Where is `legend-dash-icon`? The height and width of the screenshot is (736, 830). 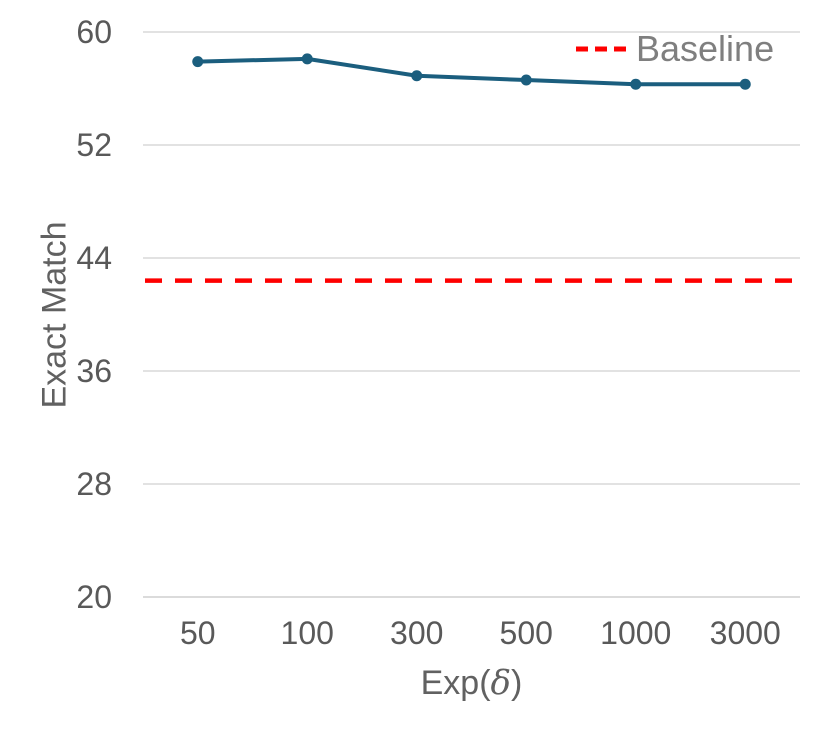 legend-dash-icon is located at coordinates (603, 49).